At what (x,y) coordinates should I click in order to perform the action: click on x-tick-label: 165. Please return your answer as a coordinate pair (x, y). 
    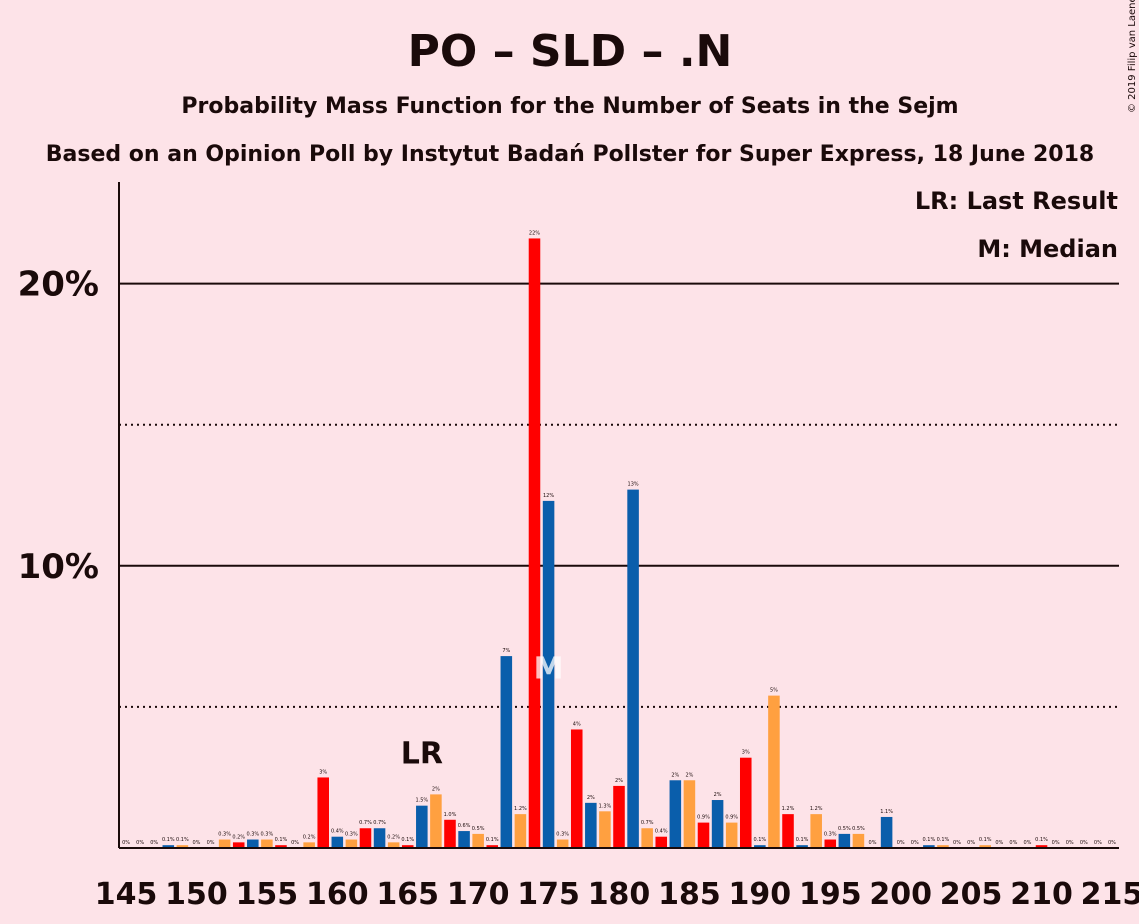
    Looking at the image, I should click on (407, 894).